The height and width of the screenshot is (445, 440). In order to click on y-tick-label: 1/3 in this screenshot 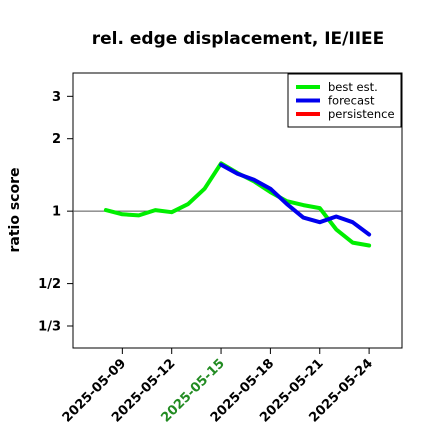, I will do `click(49, 326)`.